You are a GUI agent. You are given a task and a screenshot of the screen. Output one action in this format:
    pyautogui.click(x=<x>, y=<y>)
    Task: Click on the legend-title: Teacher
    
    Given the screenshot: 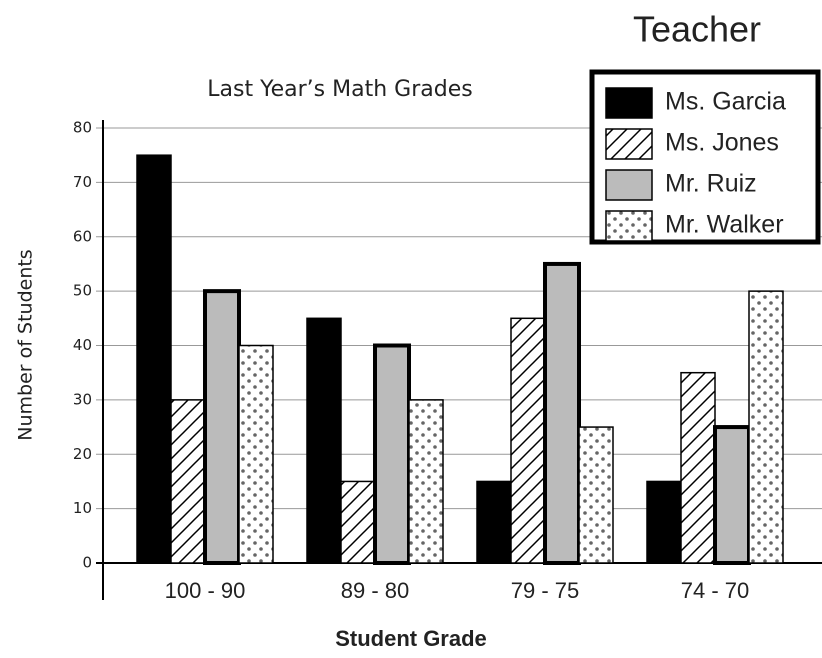 What is the action you would take?
    pyautogui.click(x=697, y=29)
    